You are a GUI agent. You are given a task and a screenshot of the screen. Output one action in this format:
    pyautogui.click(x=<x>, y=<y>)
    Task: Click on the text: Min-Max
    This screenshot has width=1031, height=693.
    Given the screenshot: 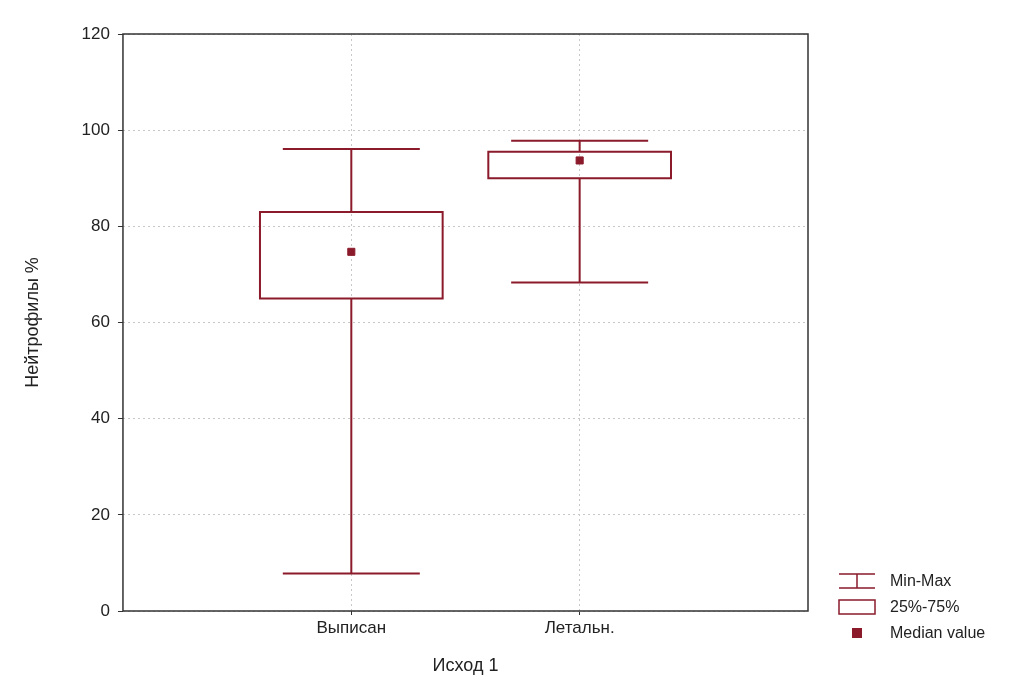 What is the action you would take?
    pyautogui.click(x=921, y=581)
    